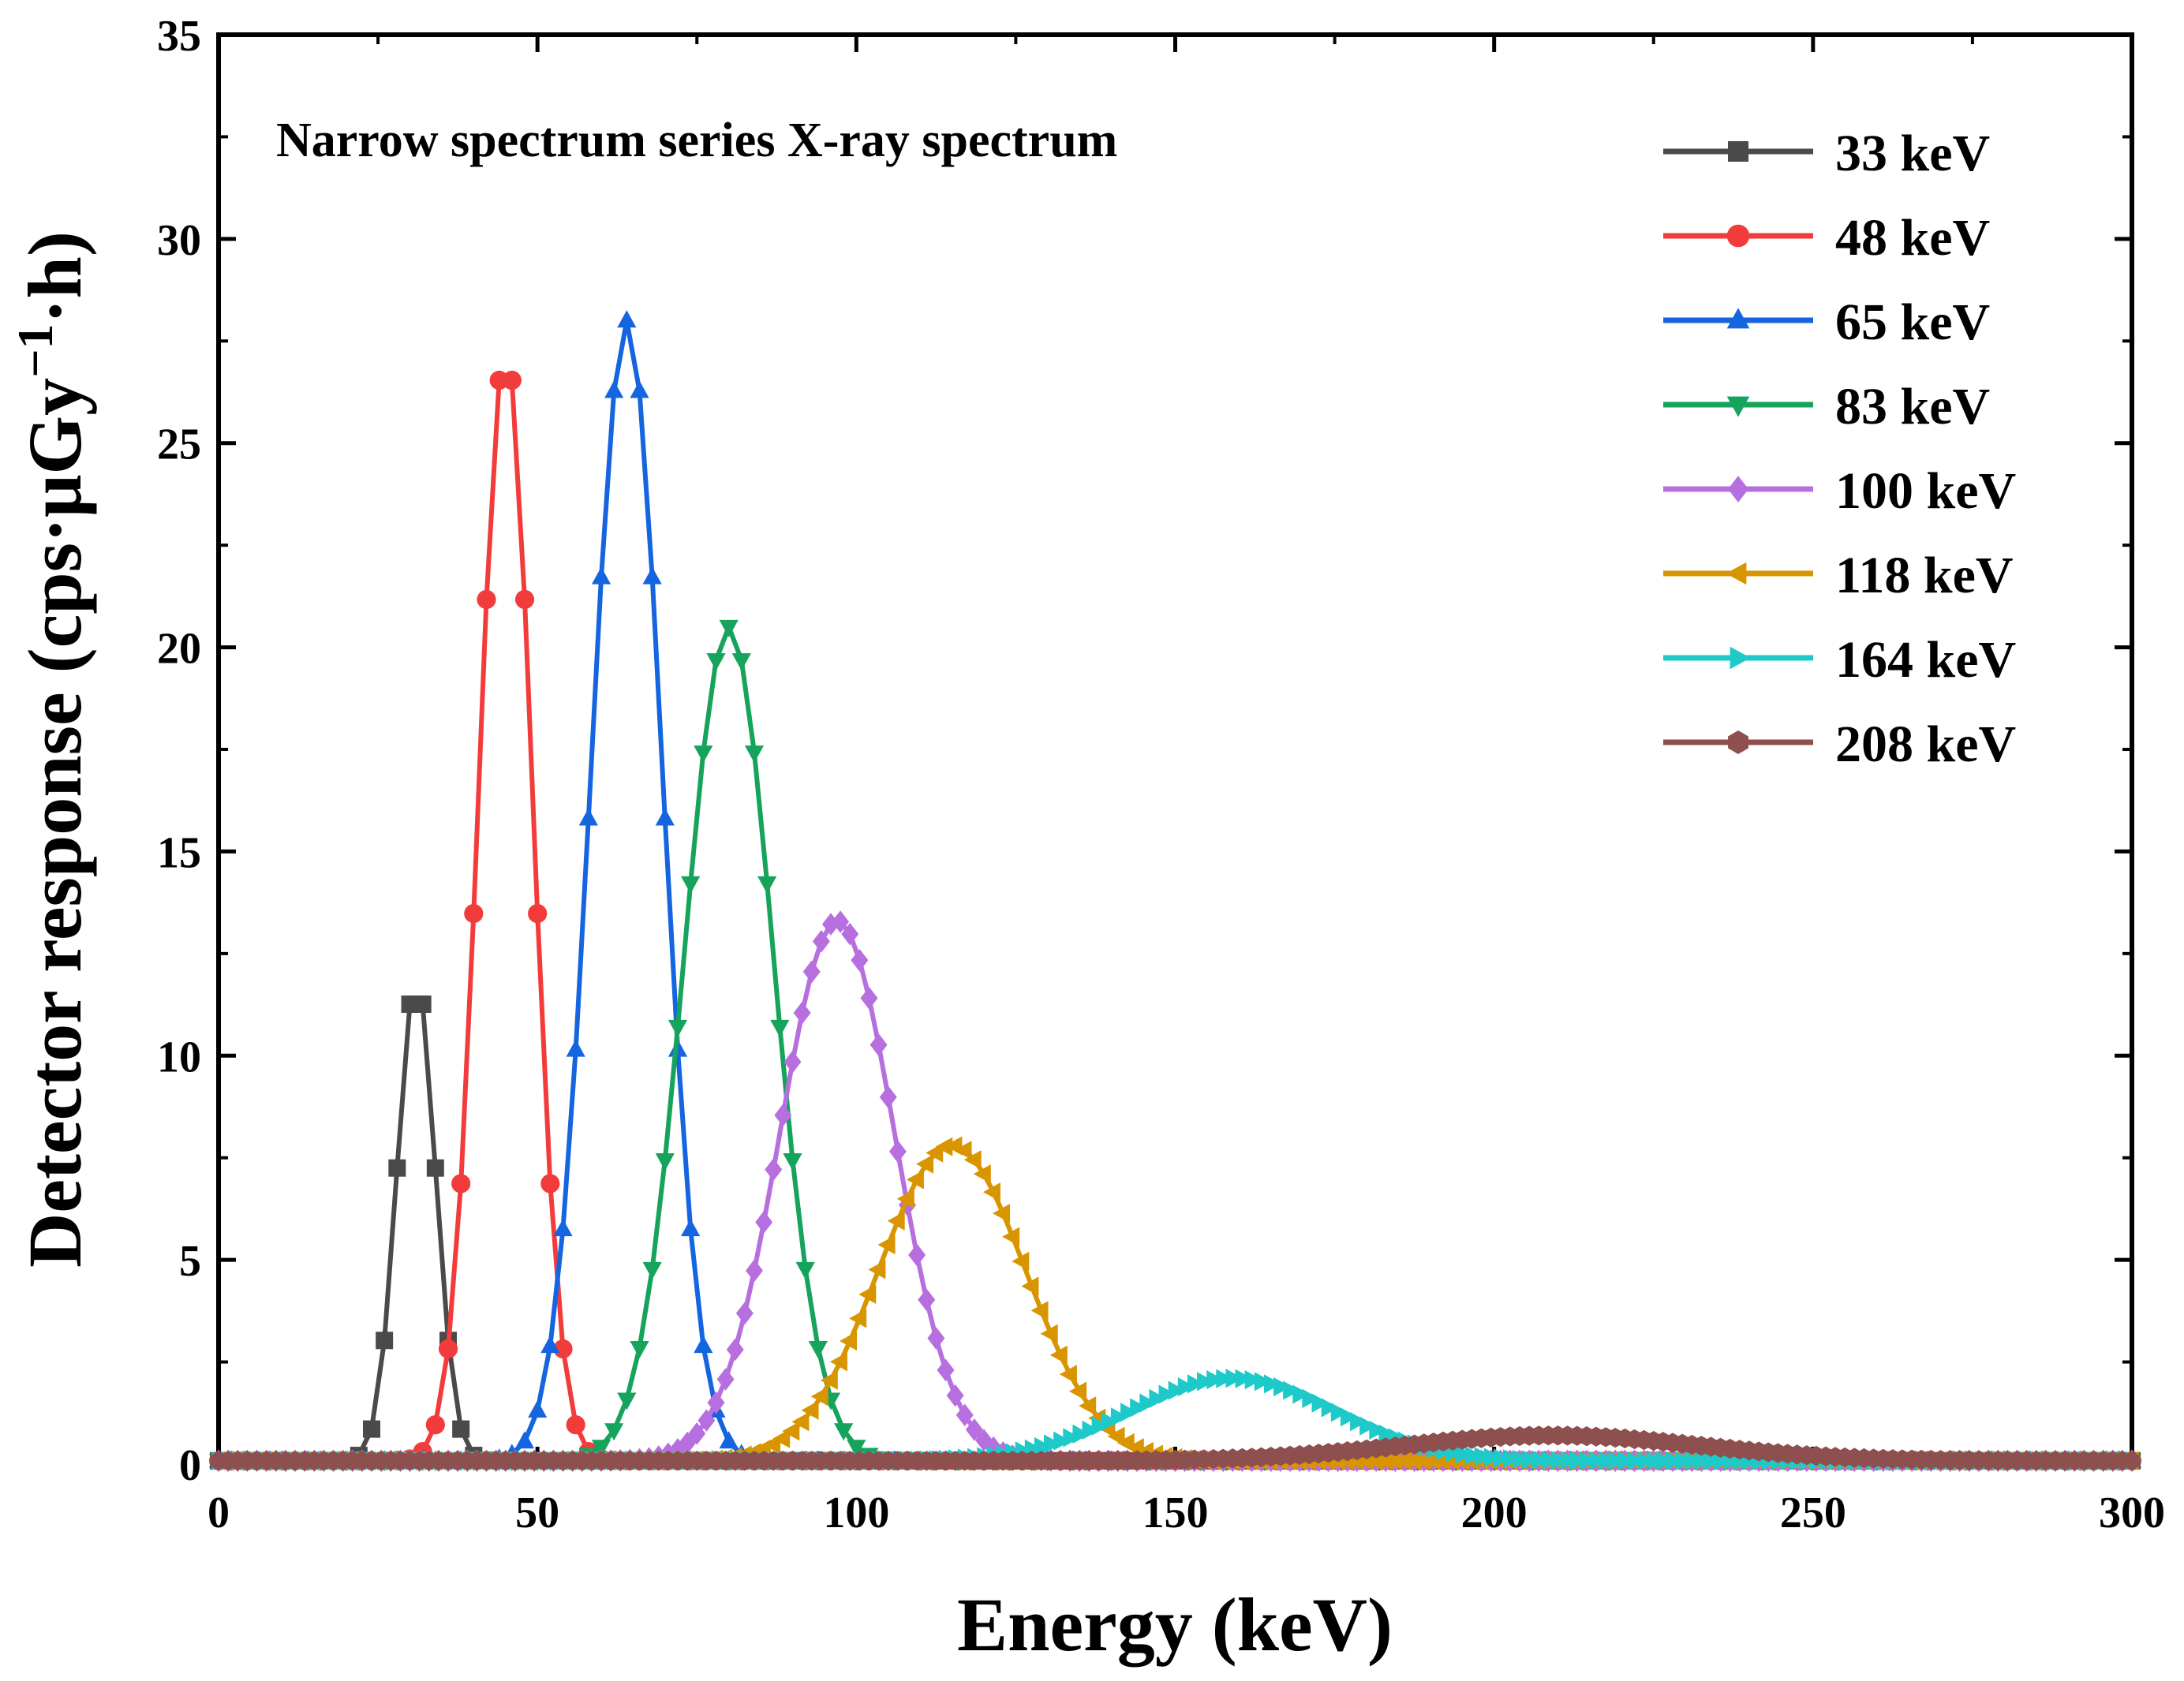  I want to click on x-tick-label: 300, so click(2132, 1513).